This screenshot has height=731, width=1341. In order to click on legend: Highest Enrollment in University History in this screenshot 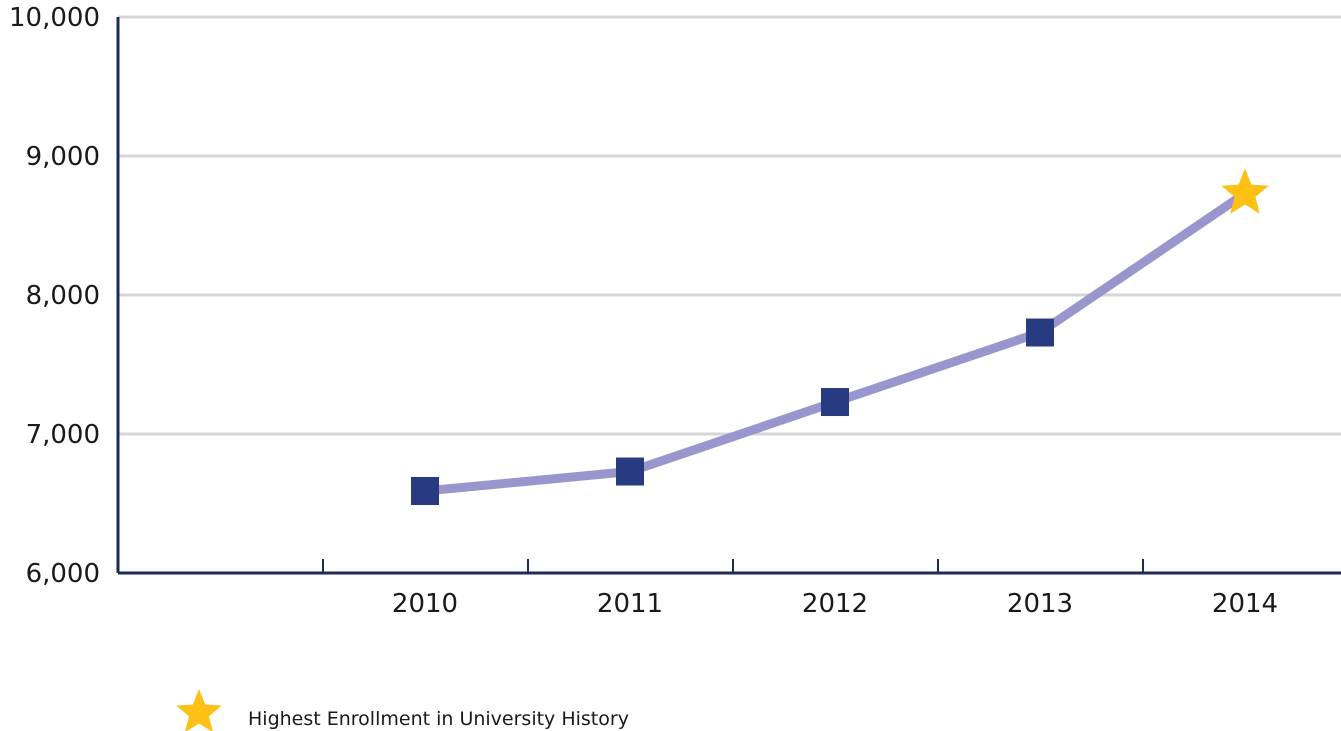, I will do `click(402, 710)`.